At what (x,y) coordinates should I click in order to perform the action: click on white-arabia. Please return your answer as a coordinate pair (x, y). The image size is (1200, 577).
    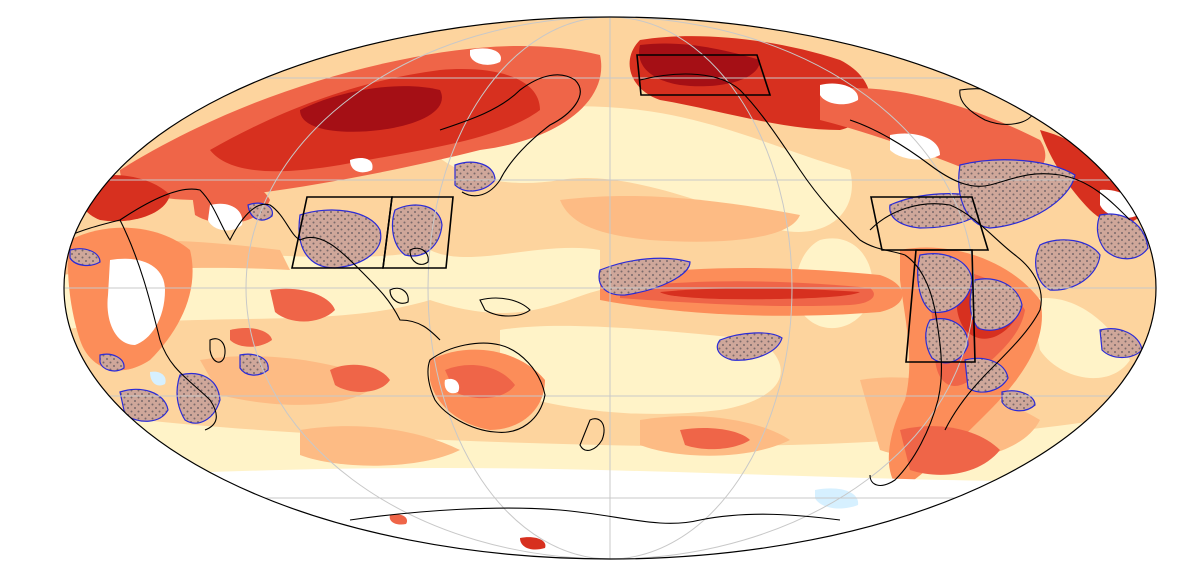
    Looking at the image, I should click on (225, 217).